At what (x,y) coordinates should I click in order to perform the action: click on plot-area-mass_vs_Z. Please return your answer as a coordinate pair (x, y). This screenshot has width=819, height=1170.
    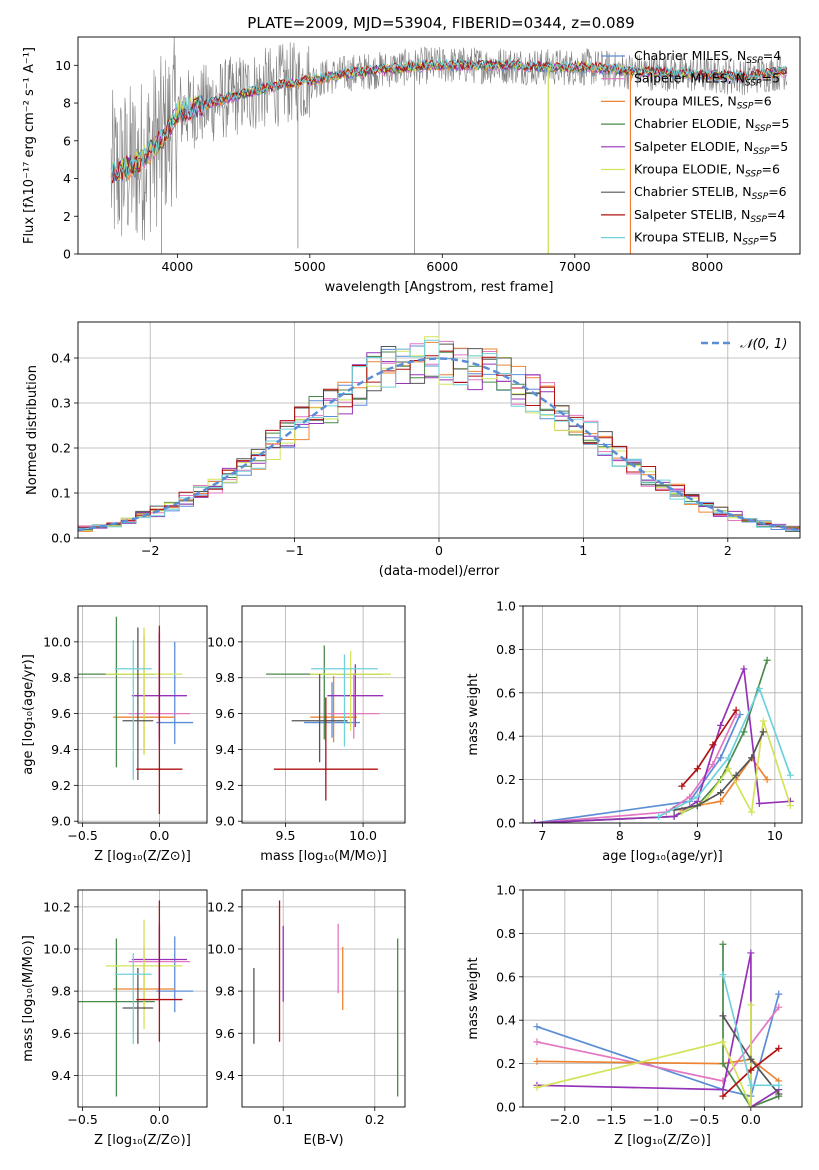
    Looking at the image, I should click on (136, 998).